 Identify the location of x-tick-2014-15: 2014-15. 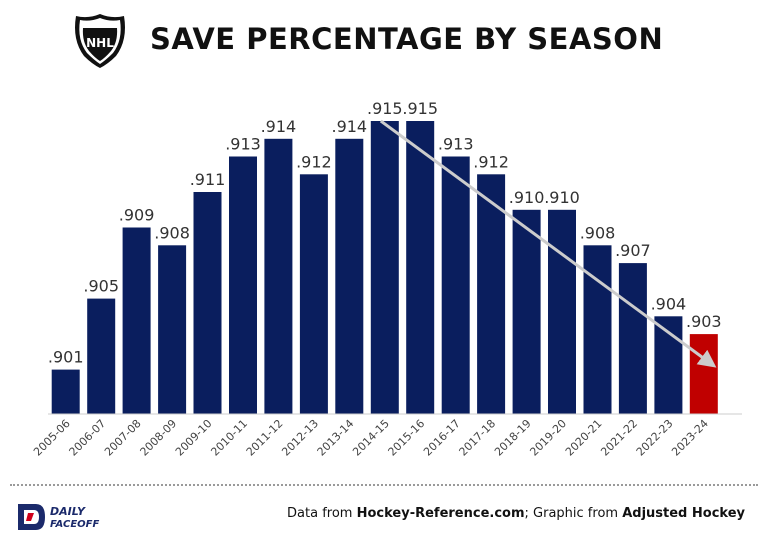
(371, 438).